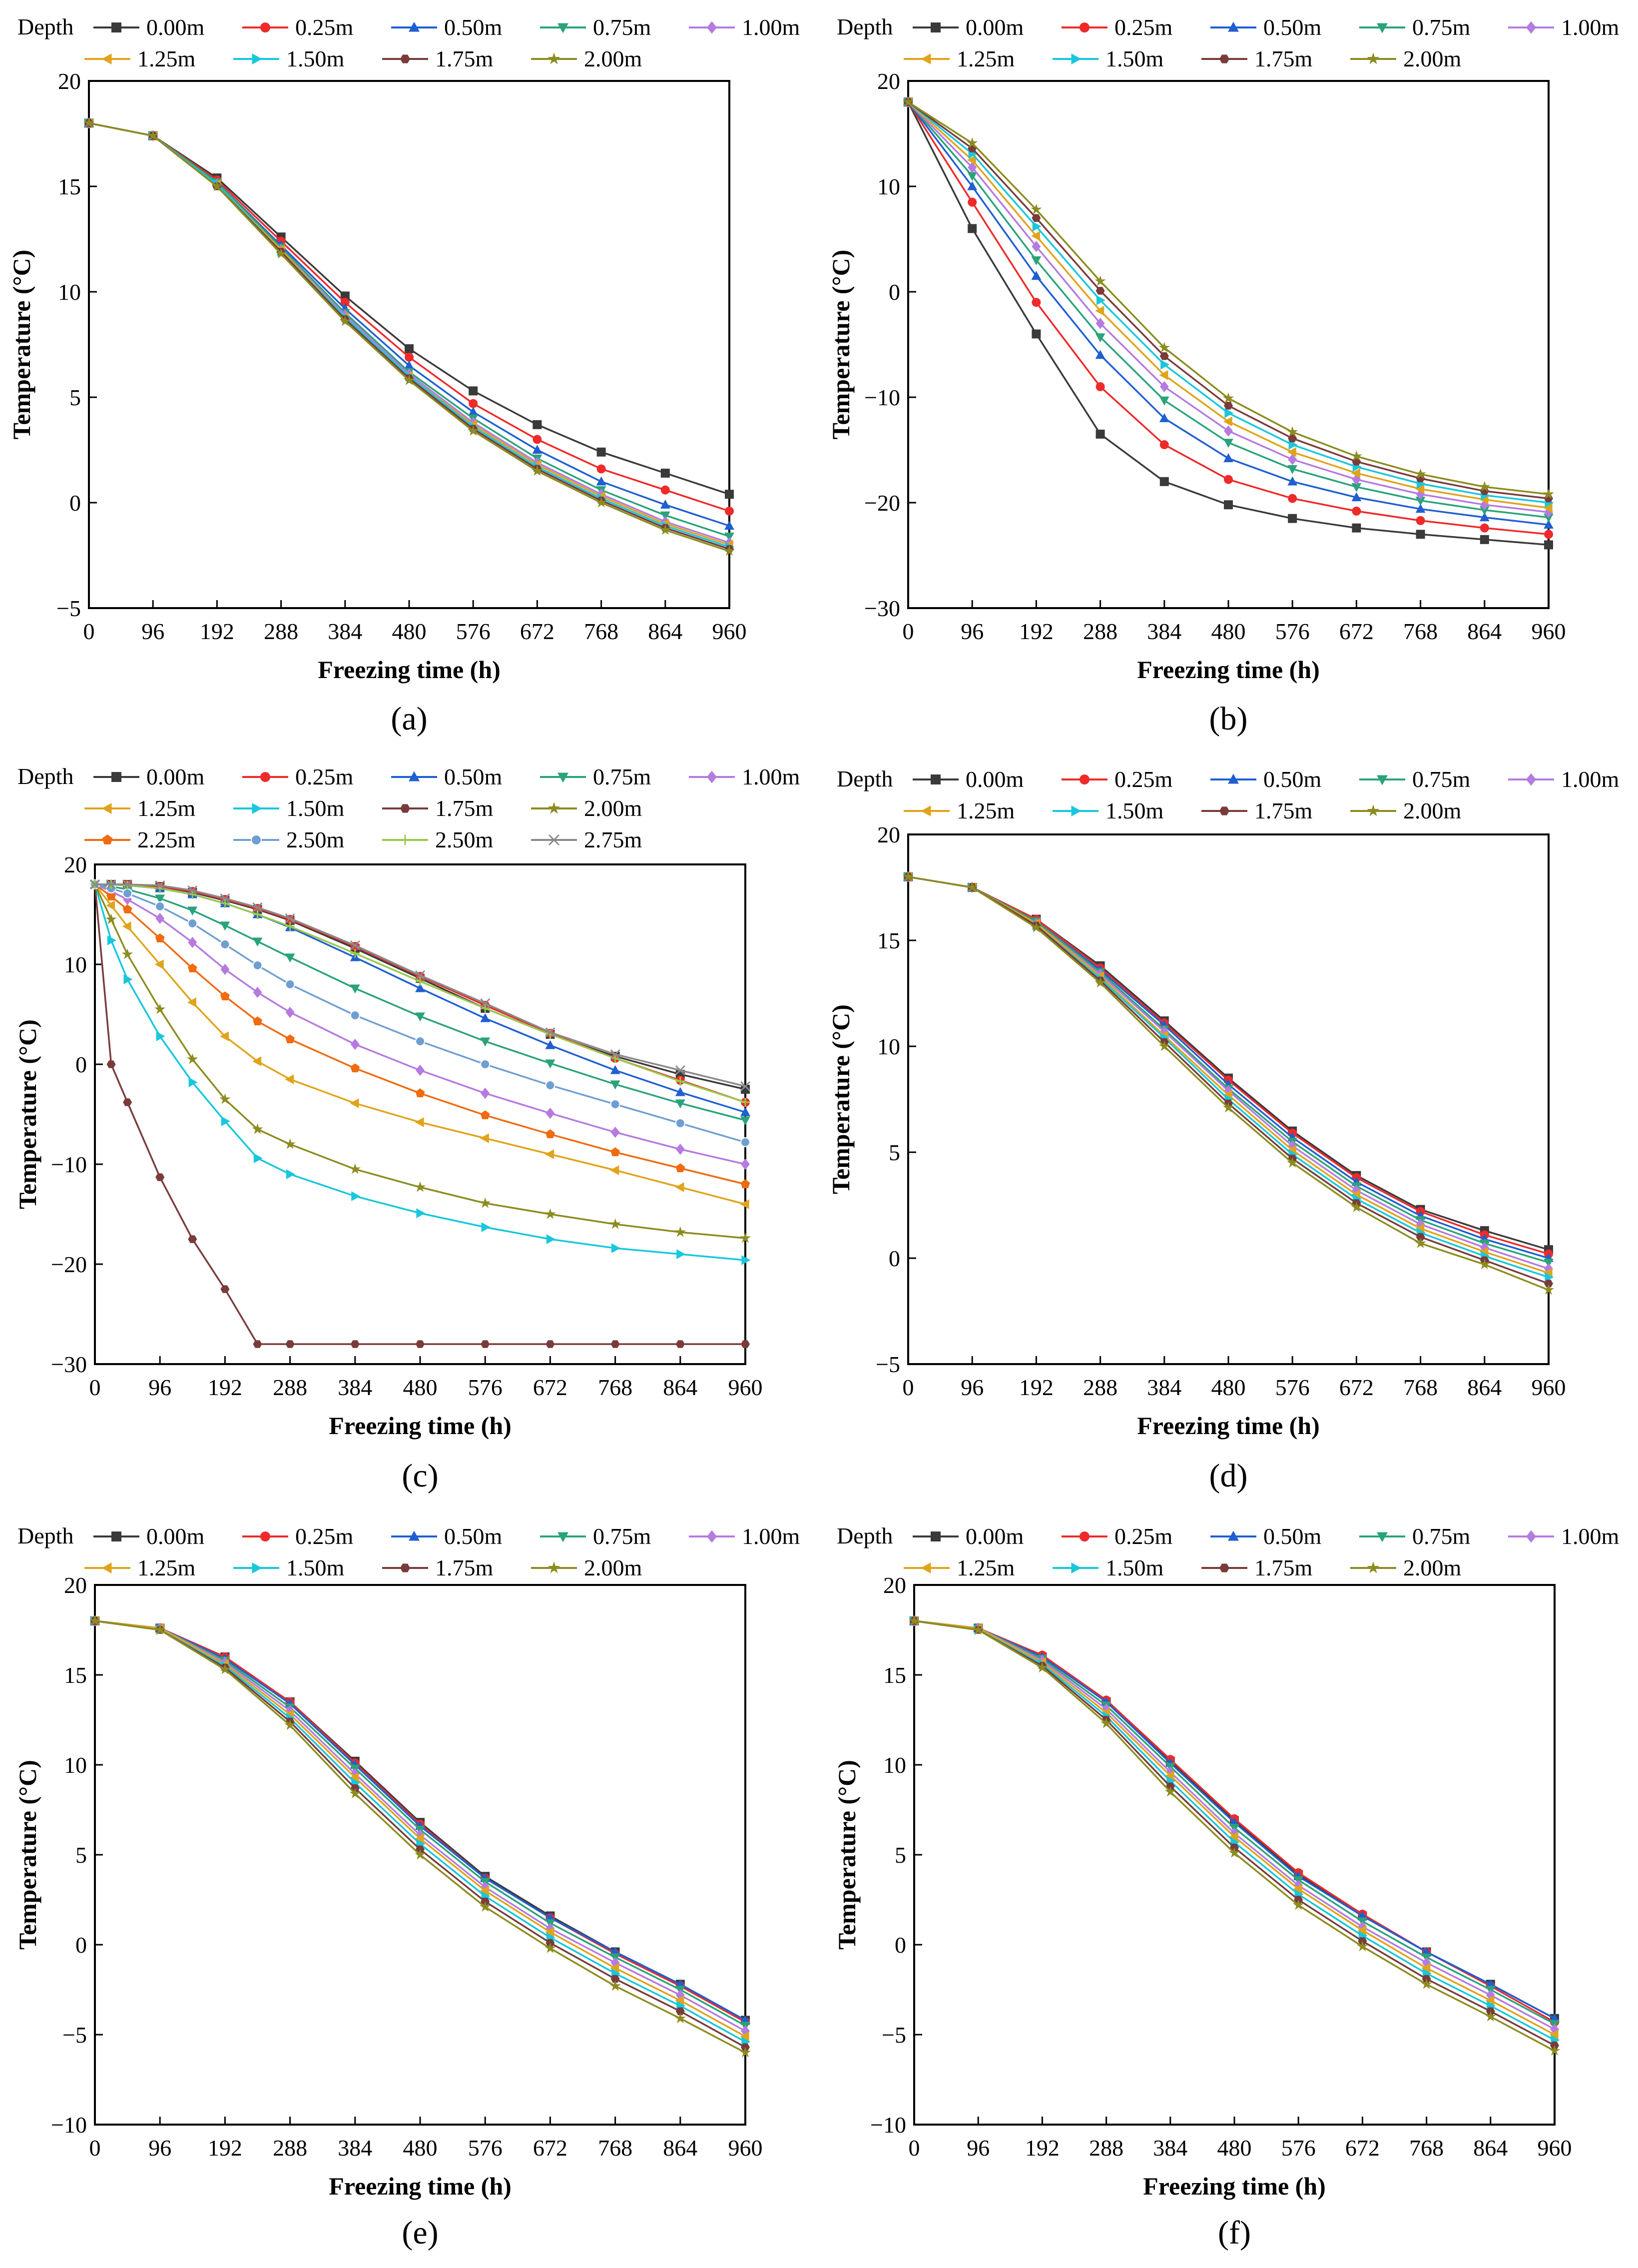 Image resolution: width=1638 pixels, height=2268 pixels. What do you see at coordinates (75, 1675) in the screenshot?
I see `y-tick-label: 15` at bounding box center [75, 1675].